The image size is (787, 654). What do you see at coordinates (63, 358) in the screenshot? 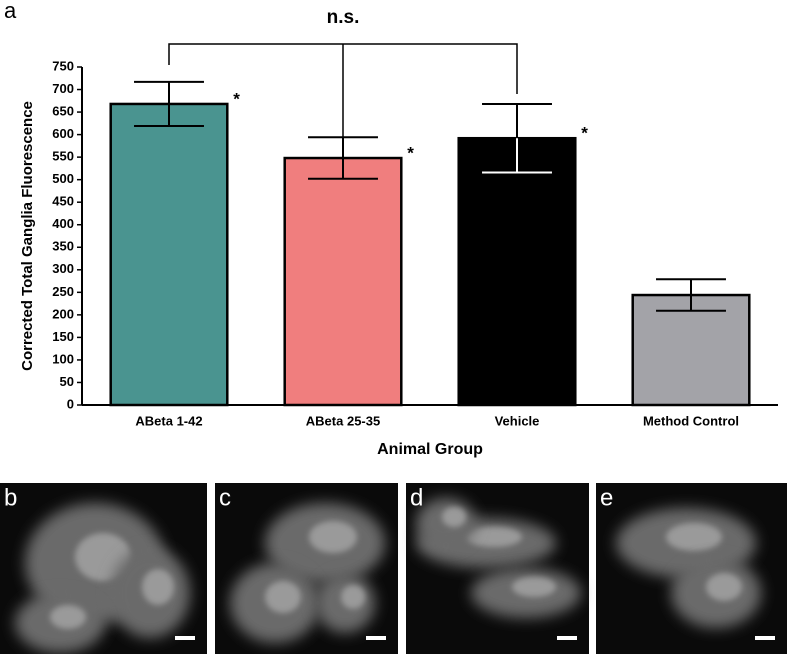
I see `y-tick-label: 100` at bounding box center [63, 358].